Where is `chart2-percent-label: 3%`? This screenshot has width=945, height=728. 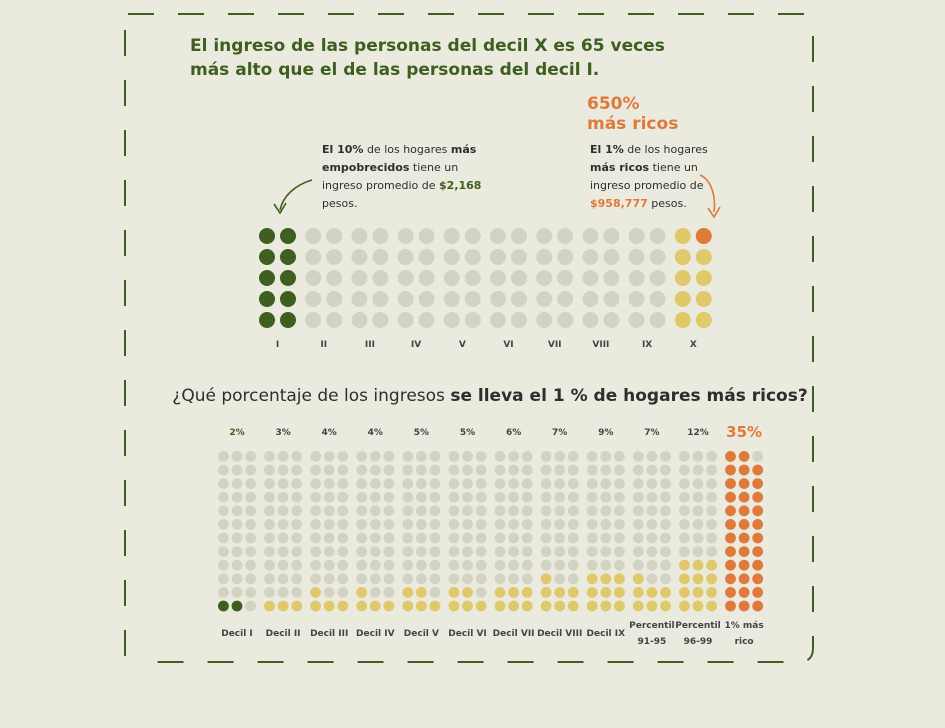
chart2-percent-label: 3% is located at coordinates (282, 433).